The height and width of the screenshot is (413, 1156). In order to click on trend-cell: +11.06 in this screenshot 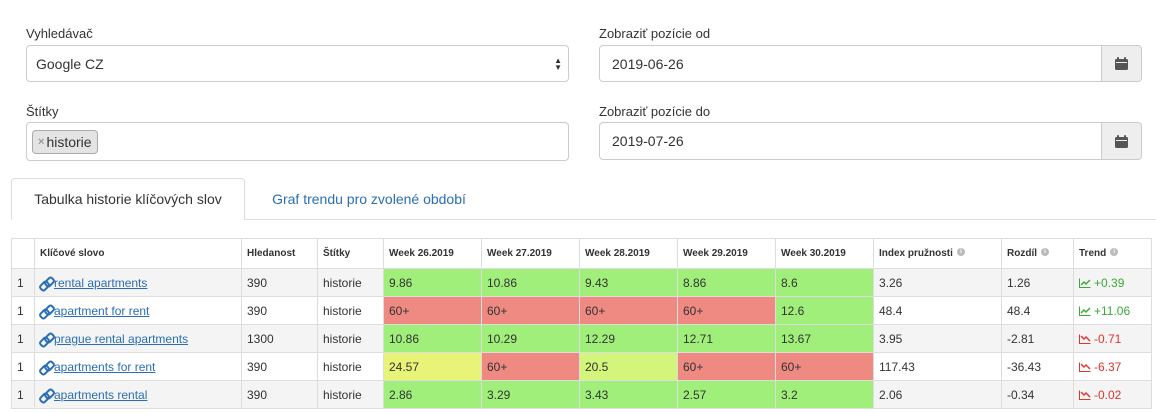, I will do `click(1112, 310)`.